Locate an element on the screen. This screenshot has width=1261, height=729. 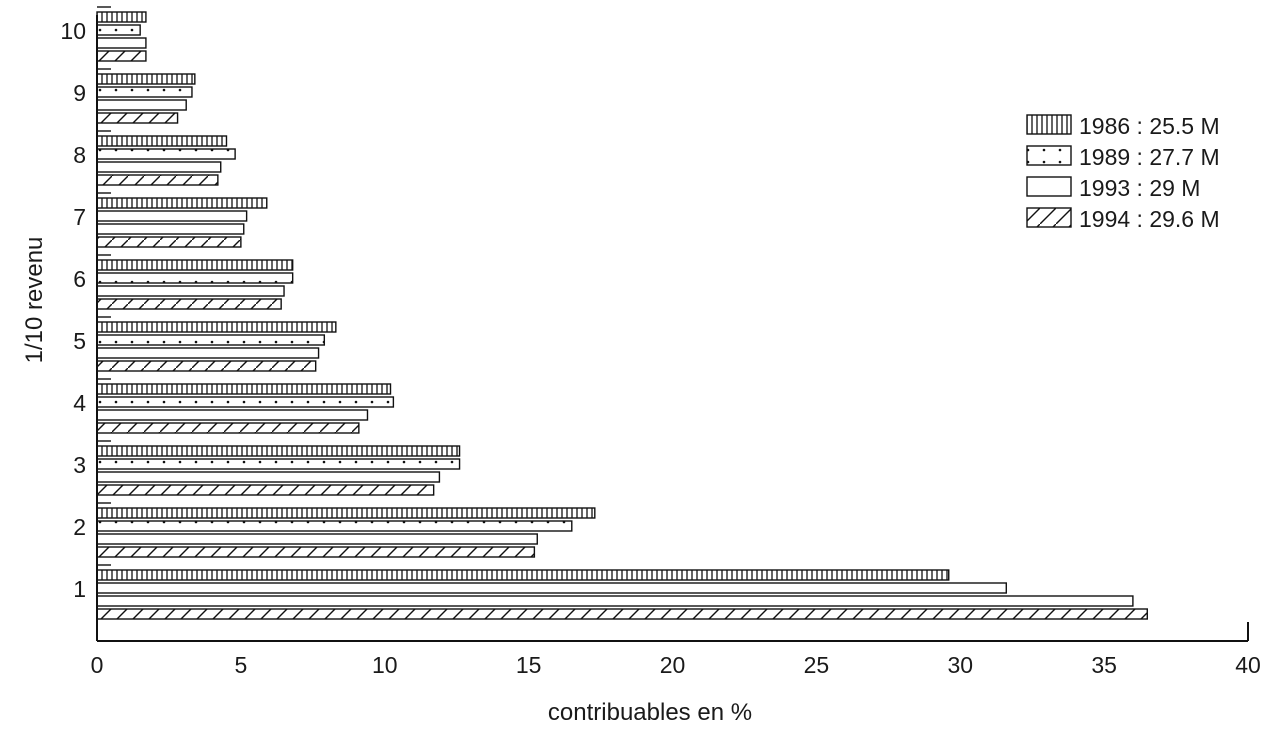
y-tick-labels: 1 2 3 4 5 6 7 8 9 10 is located at coordinates (73, 310).